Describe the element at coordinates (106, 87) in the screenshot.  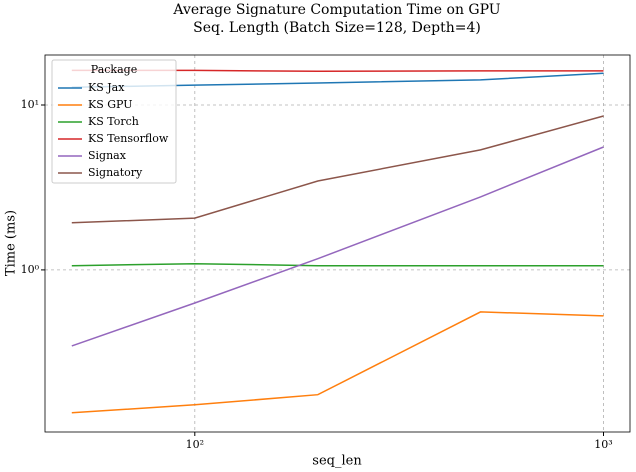
I see `legend-label: KS Jax` at that location.